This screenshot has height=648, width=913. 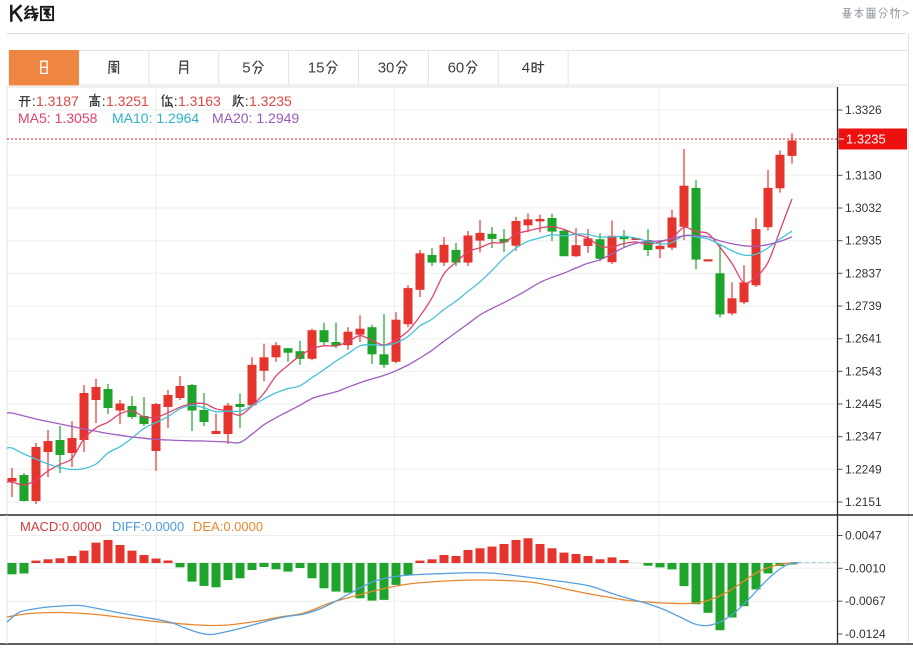 What do you see at coordinates (255, 118) in the screenshot?
I see `svg-text: MA20: 1.2949` at bounding box center [255, 118].